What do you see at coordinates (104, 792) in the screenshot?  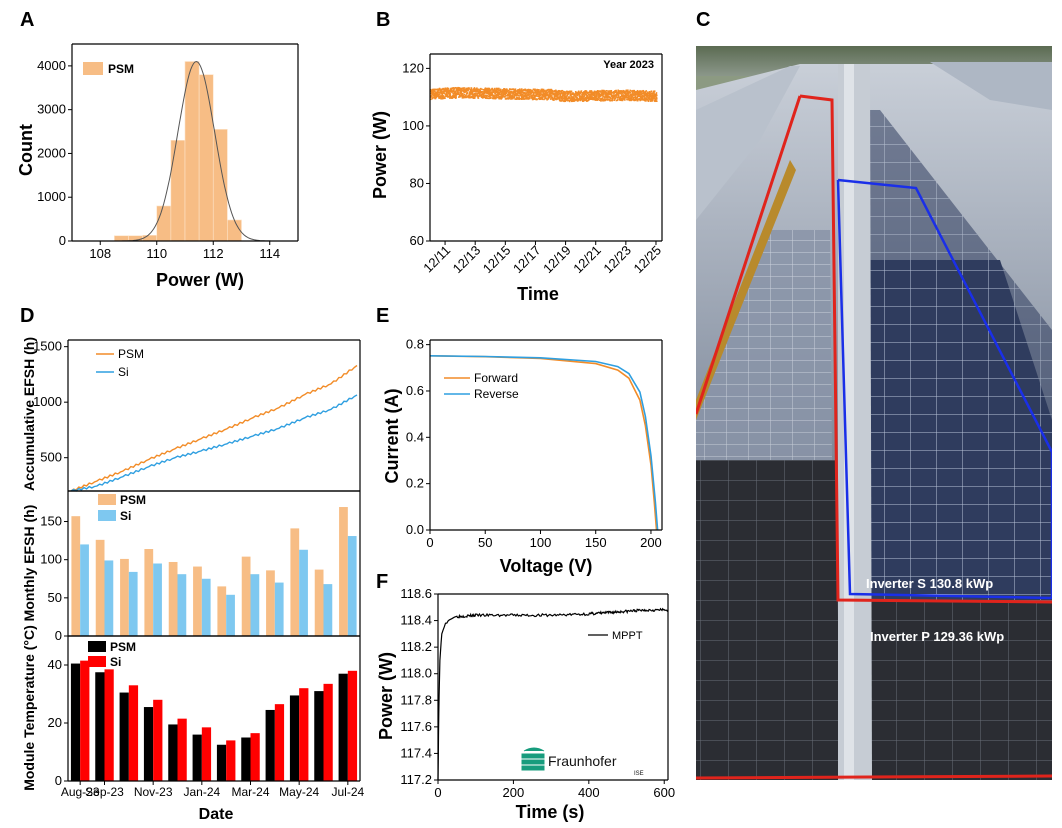 I see `d3-x-tick-label: Sep-23` at bounding box center [104, 792].